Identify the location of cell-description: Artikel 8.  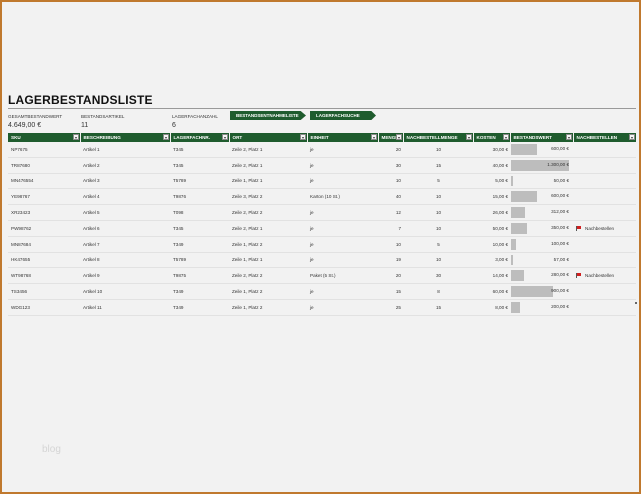
(125, 260).